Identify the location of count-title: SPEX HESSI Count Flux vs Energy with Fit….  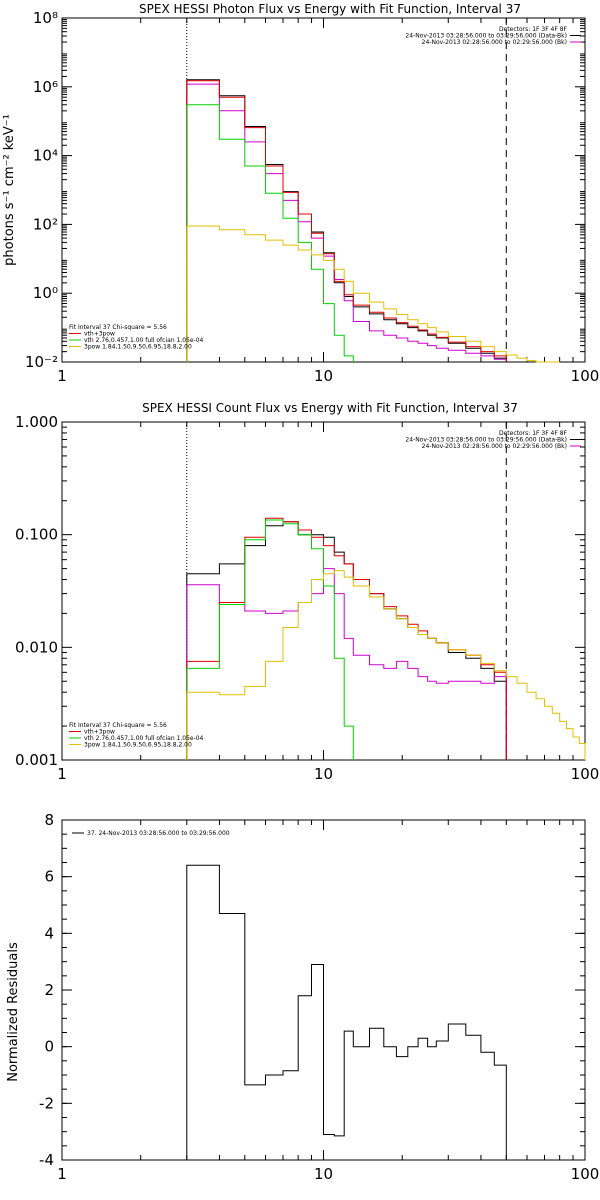
(330, 408).